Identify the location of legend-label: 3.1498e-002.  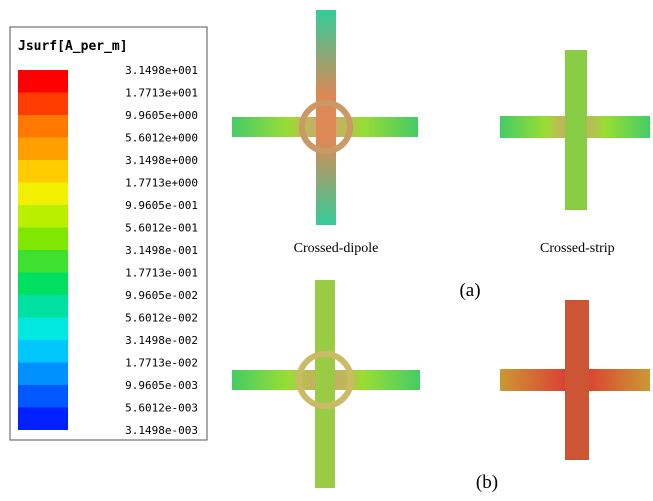
(161, 340).